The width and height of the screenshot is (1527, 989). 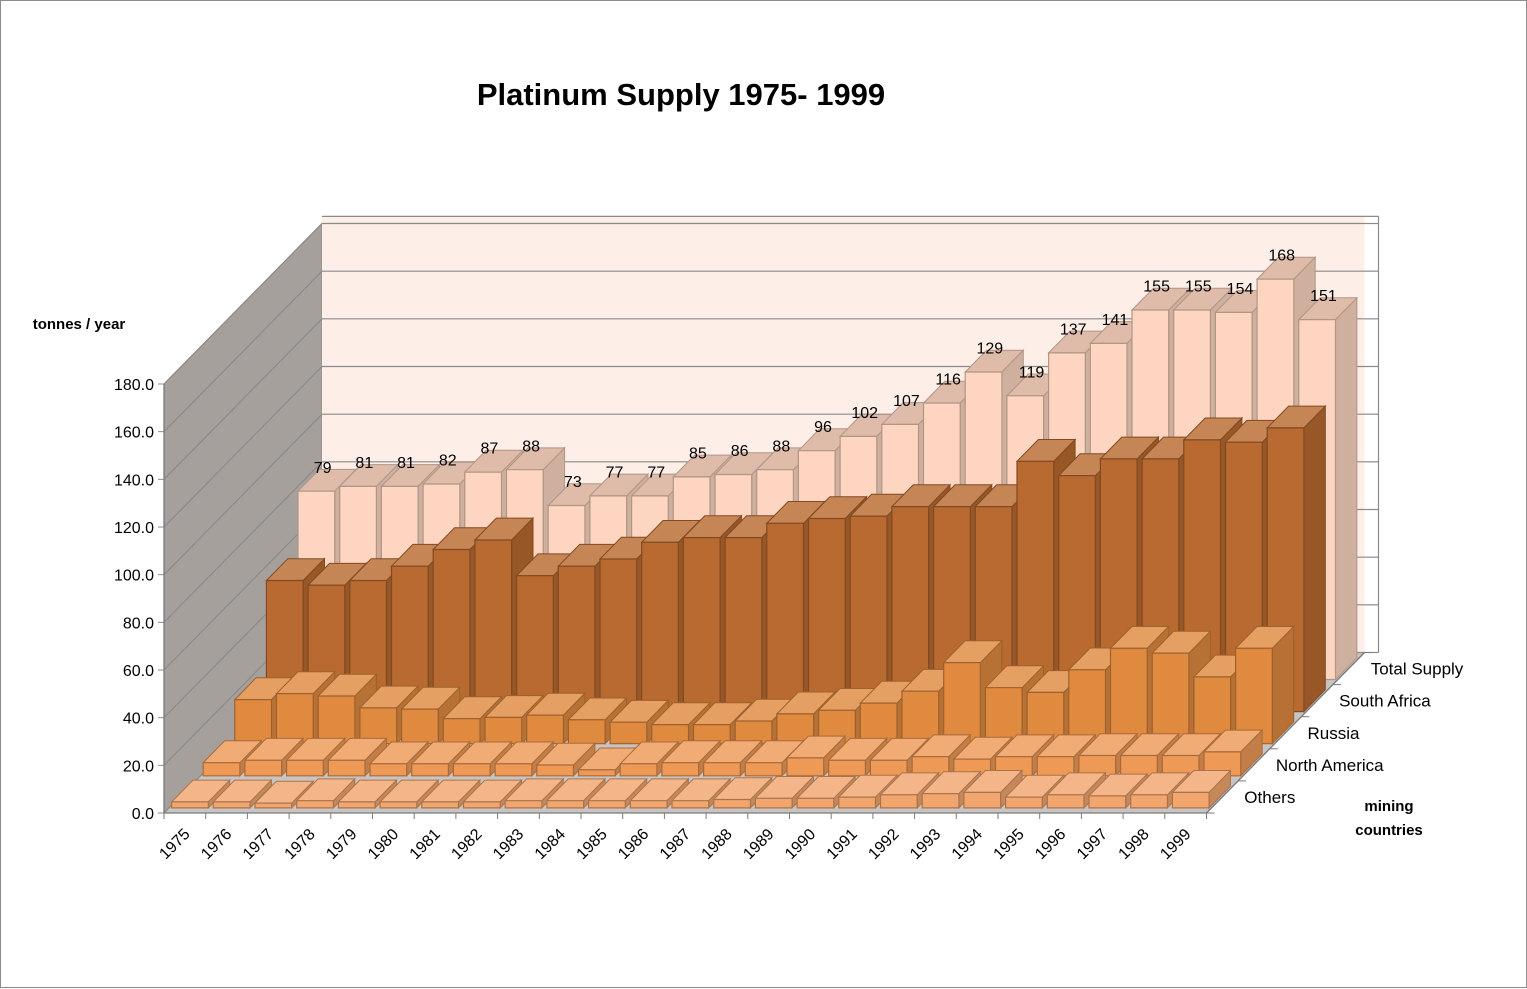 What do you see at coordinates (531, 446) in the screenshot?
I see `data-label: 88` at bounding box center [531, 446].